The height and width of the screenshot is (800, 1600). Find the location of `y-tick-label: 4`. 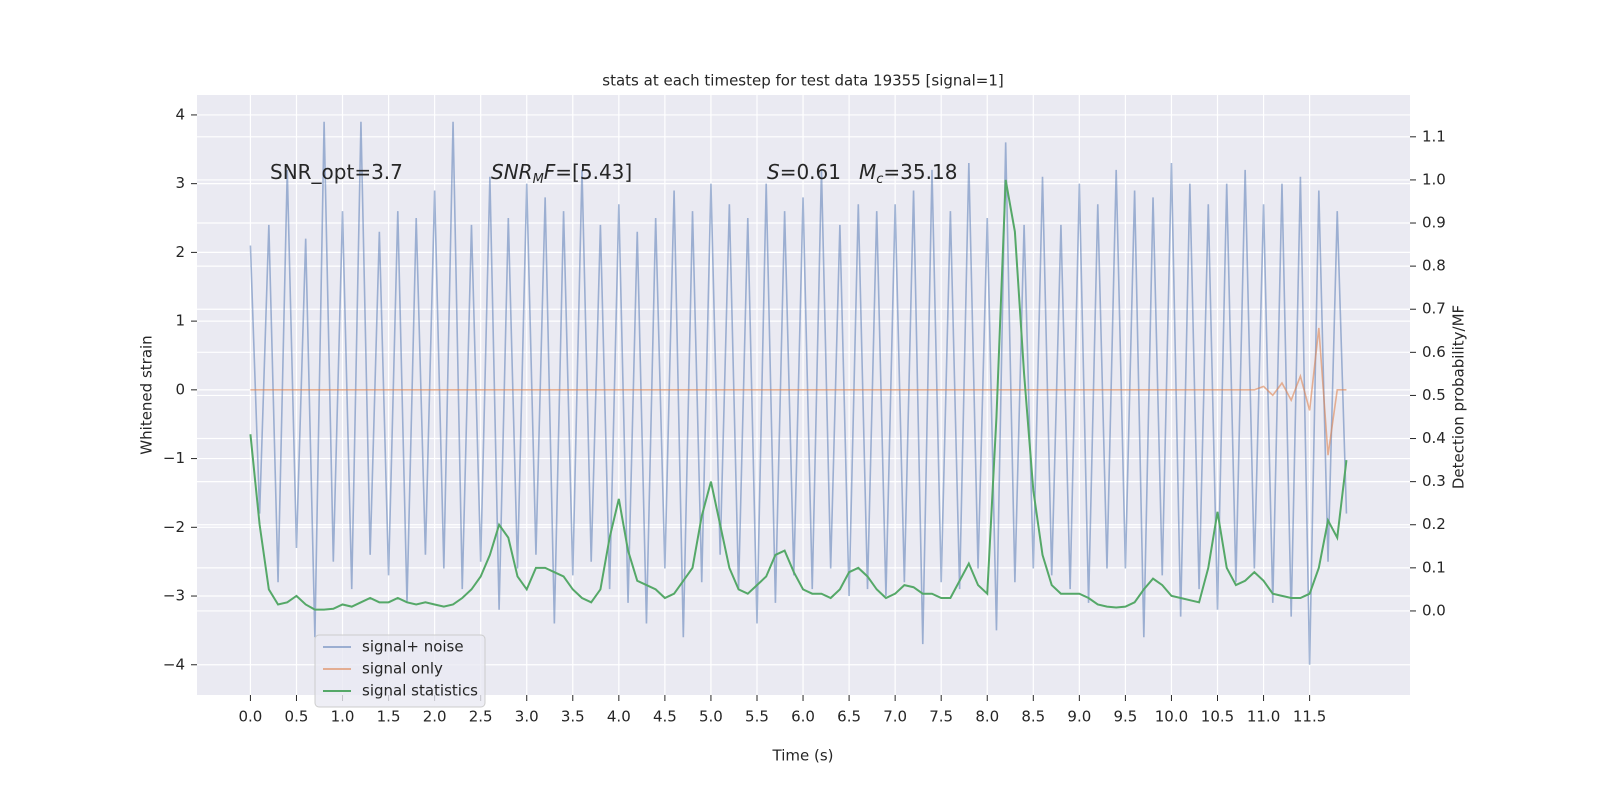

y-tick-label: 4 is located at coordinates (180, 114).